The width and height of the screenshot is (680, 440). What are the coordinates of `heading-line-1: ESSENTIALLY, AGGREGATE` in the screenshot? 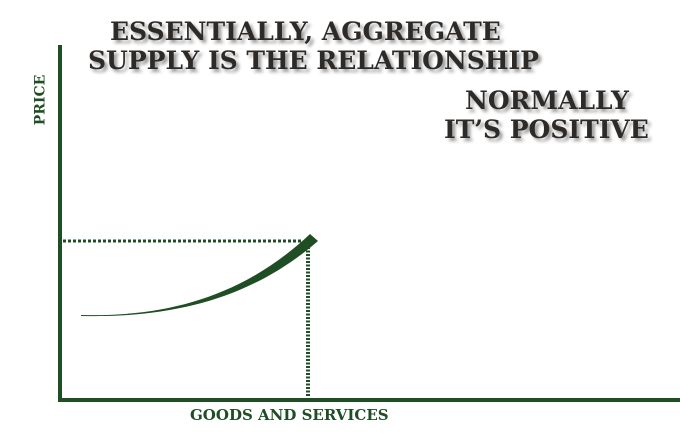 It's located at (305, 31).